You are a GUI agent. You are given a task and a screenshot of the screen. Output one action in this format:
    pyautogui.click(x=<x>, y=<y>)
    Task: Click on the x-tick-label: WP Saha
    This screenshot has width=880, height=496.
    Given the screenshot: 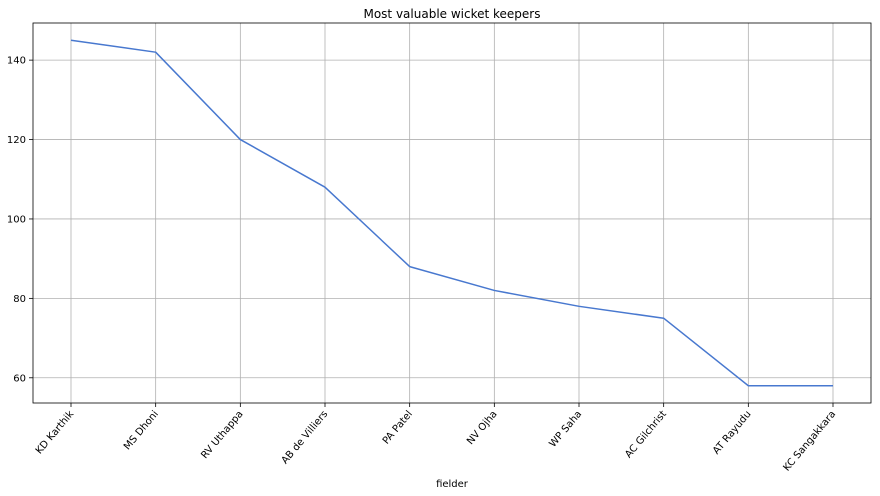 What is the action you would take?
    pyautogui.click(x=566, y=429)
    